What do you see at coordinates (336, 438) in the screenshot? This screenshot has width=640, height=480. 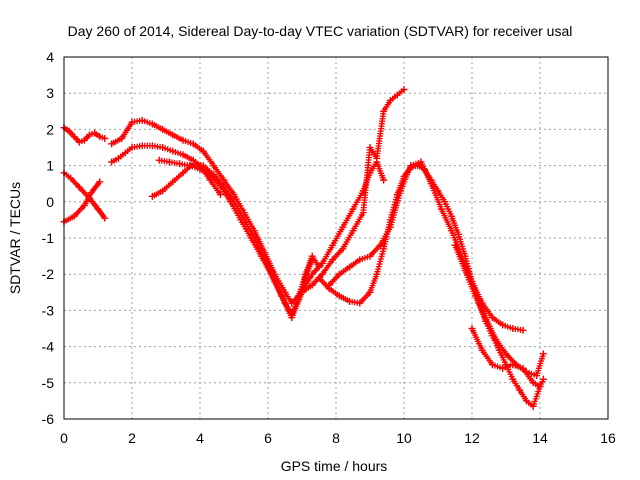 I see `x-tick-label: 8` at bounding box center [336, 438].